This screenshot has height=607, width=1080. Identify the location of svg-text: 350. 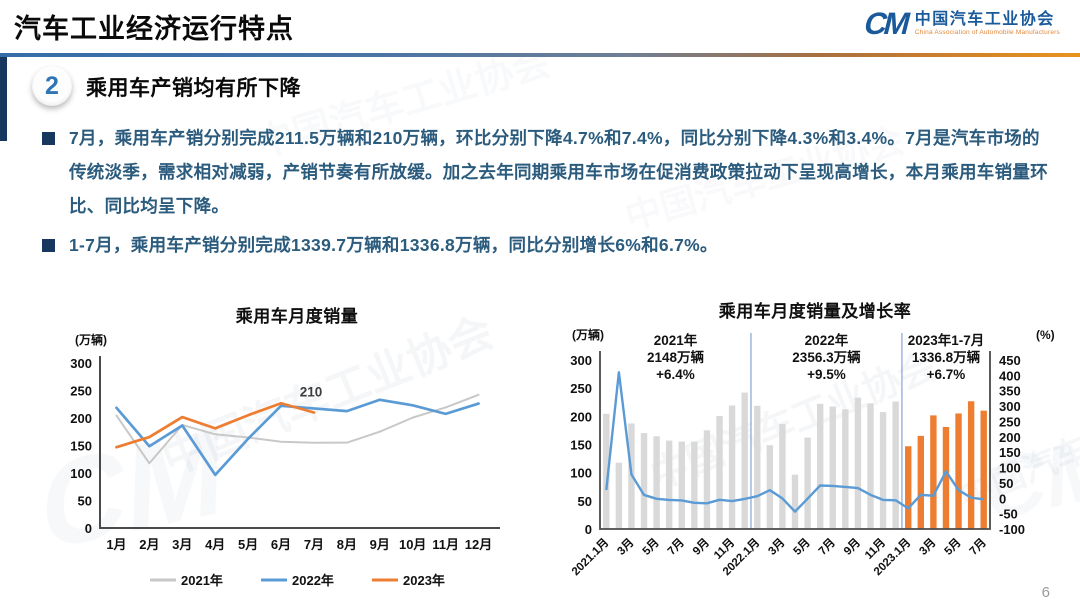
(1010, 391).